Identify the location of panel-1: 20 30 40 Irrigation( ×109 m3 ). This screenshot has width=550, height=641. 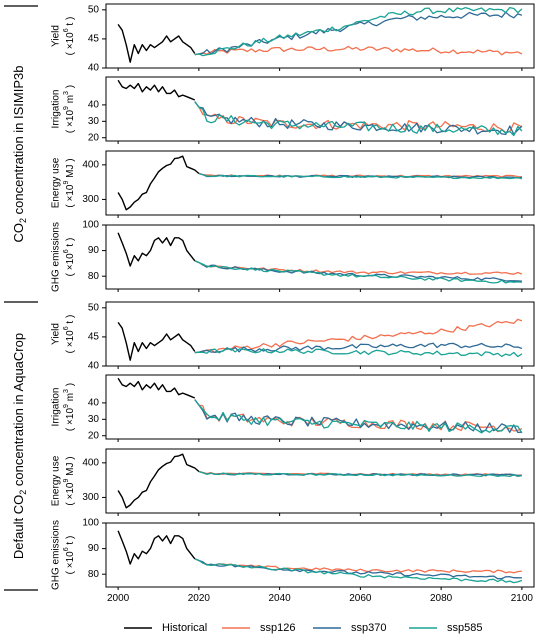
(293, 110).